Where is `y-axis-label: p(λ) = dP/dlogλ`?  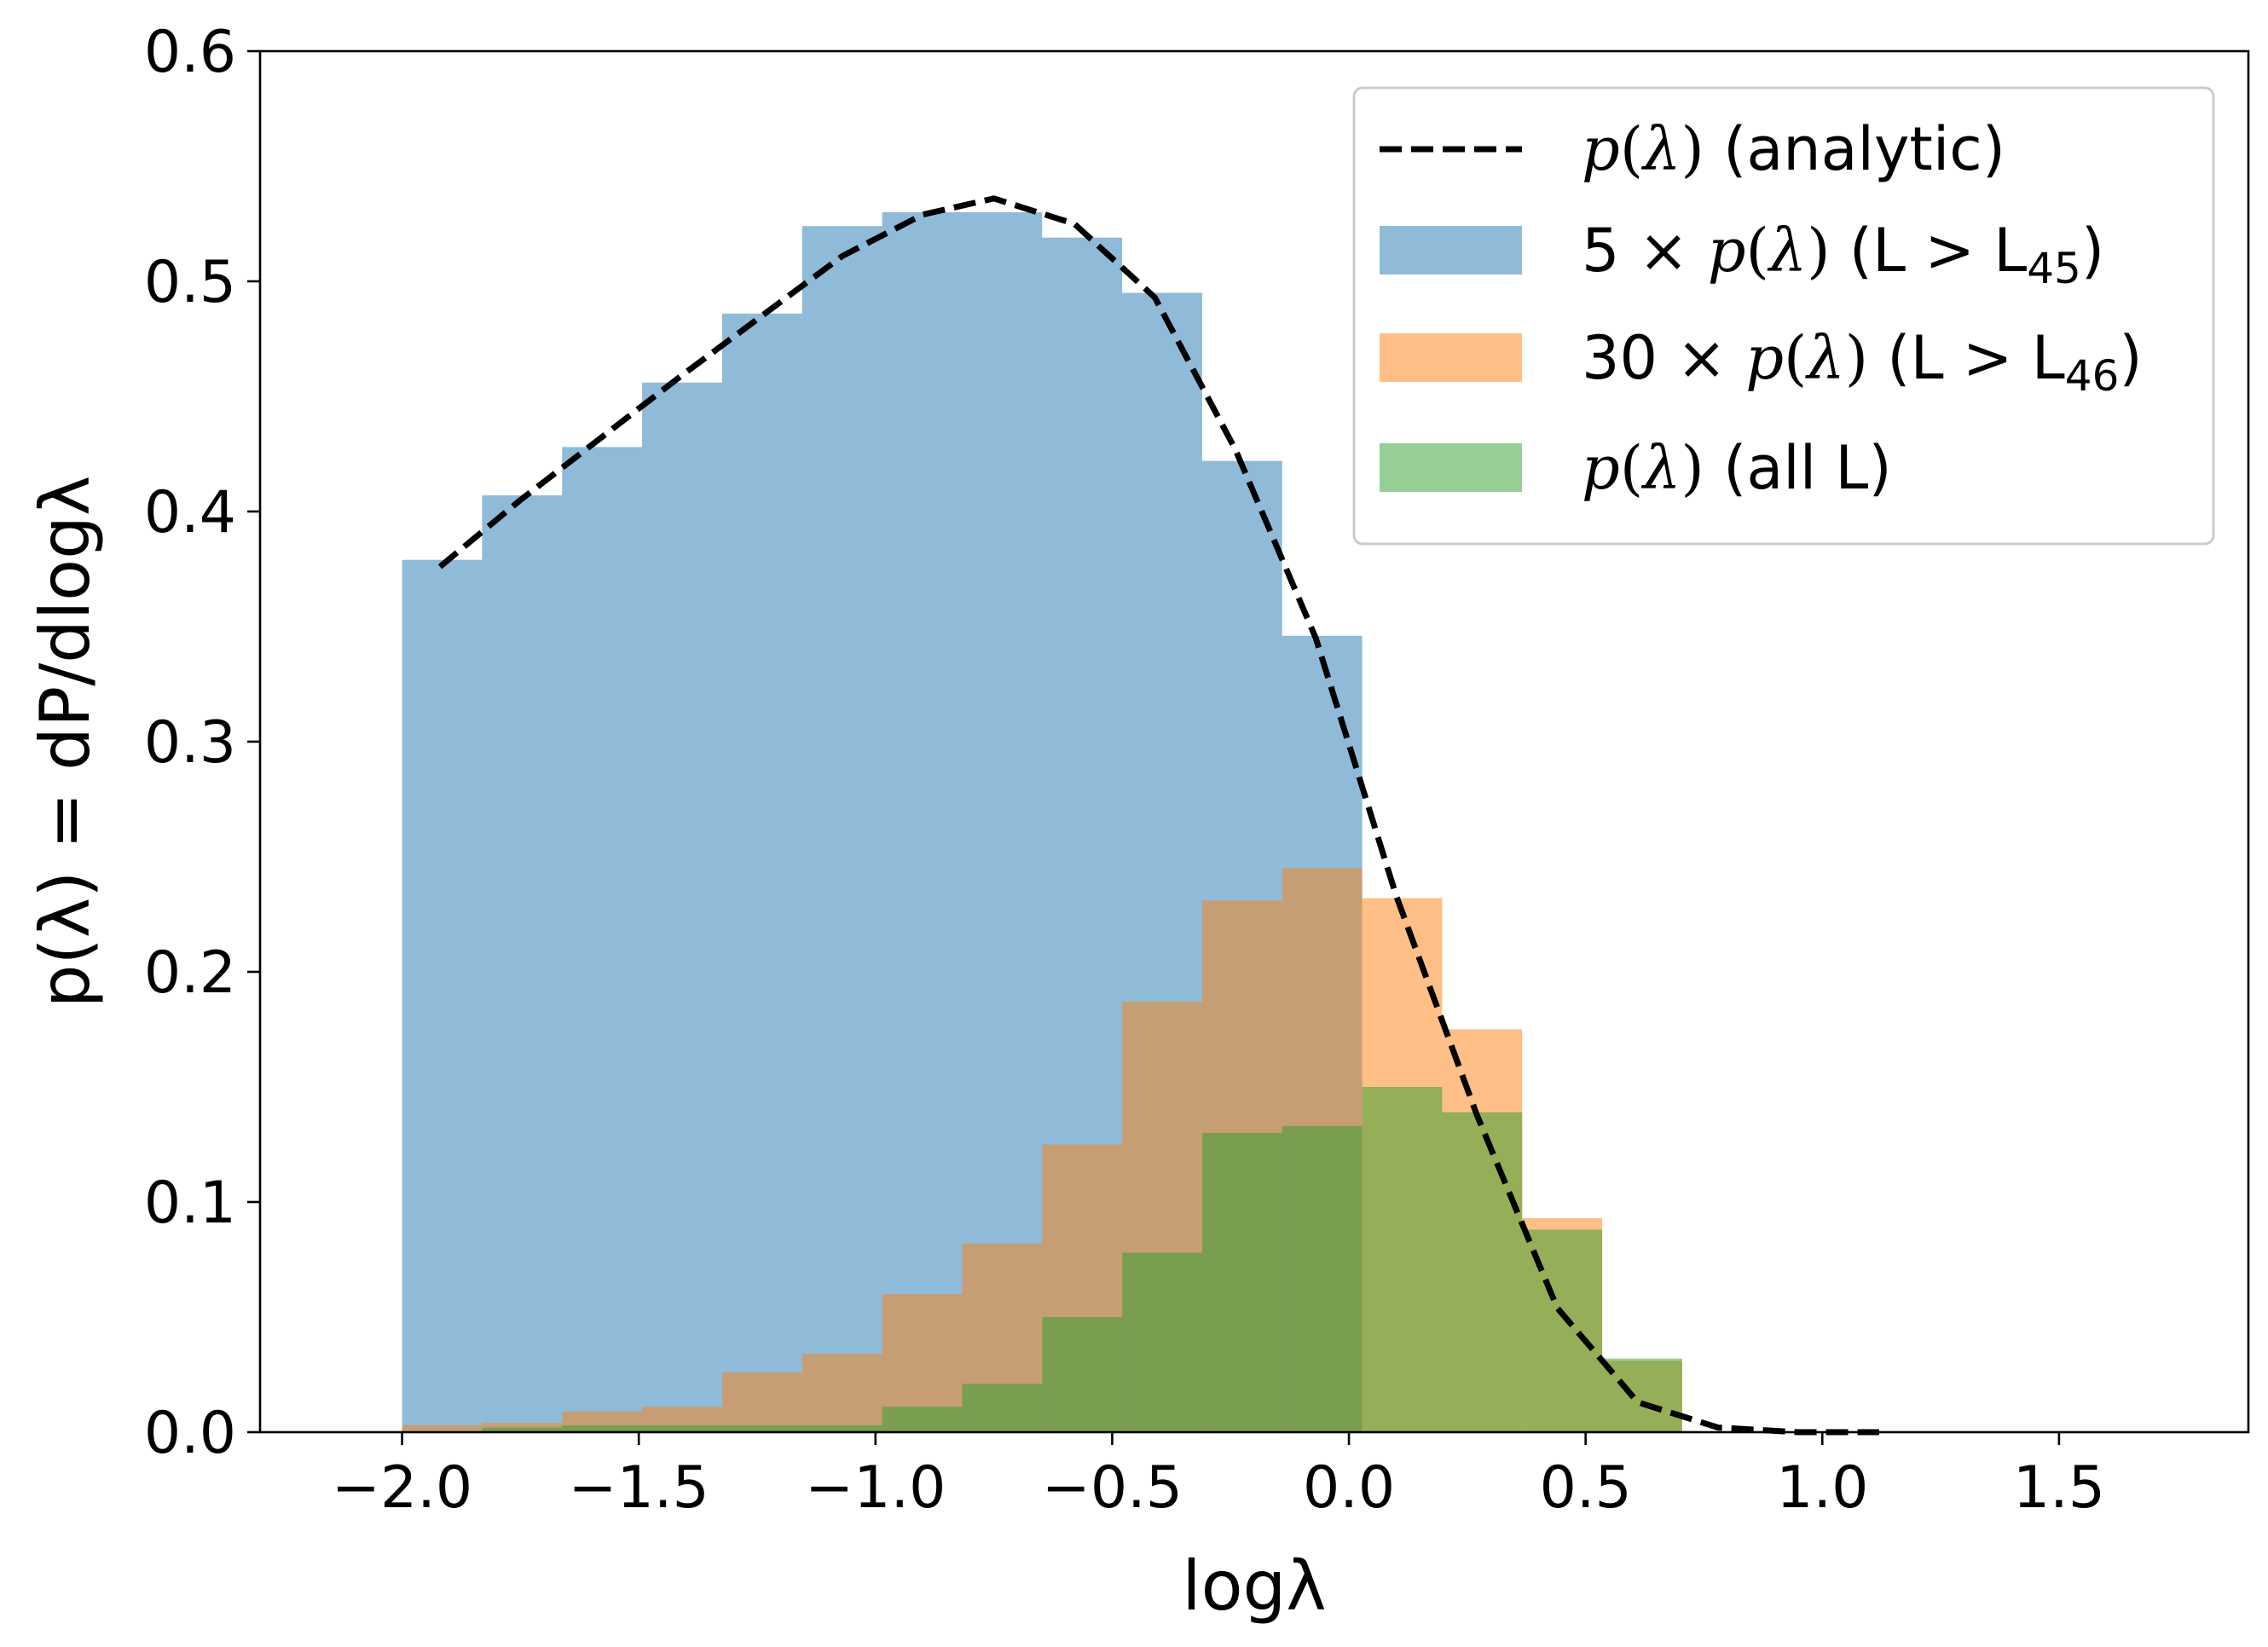
y-axis-label: p(λ) = dP/dlogλ is located at coordinates (65, 742).